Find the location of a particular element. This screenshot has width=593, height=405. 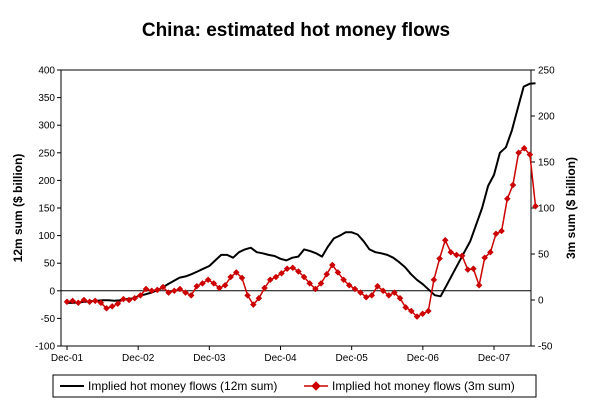

right-axis-title: 3m sum ($ billion) is located at coordinates (571, 208).